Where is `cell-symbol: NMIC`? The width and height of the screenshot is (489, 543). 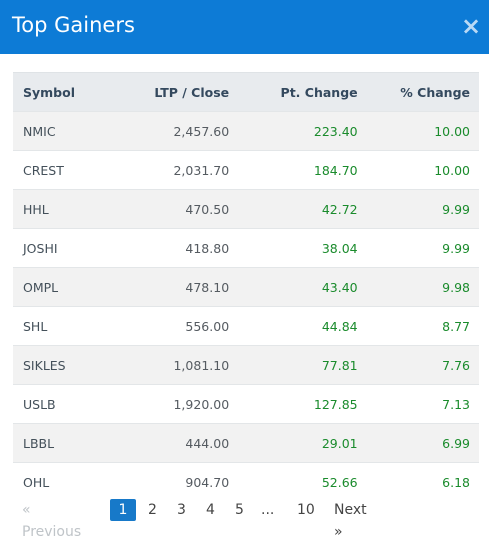 cell-symbol: NMIC is located at coordinates (39, 131).